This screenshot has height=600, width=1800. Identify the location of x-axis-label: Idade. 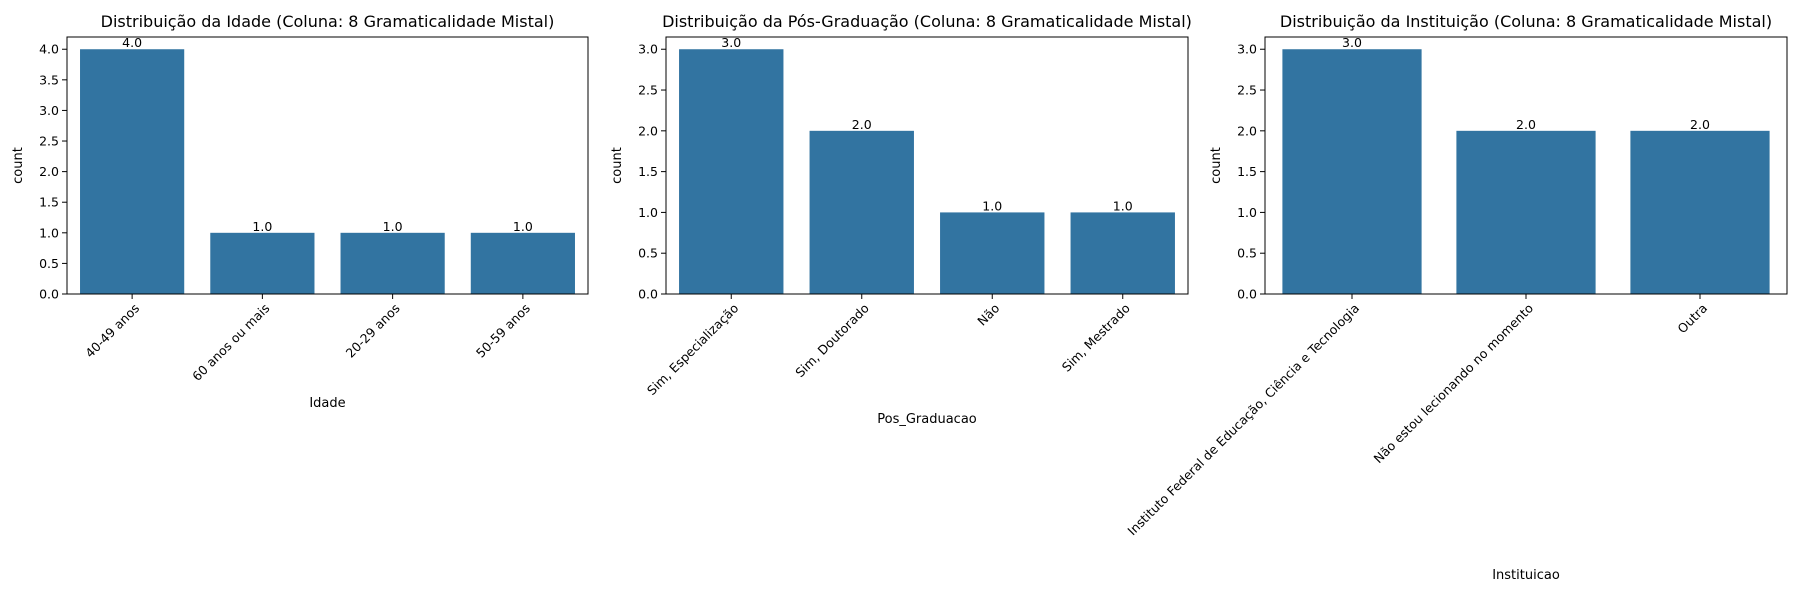
(327, 403).